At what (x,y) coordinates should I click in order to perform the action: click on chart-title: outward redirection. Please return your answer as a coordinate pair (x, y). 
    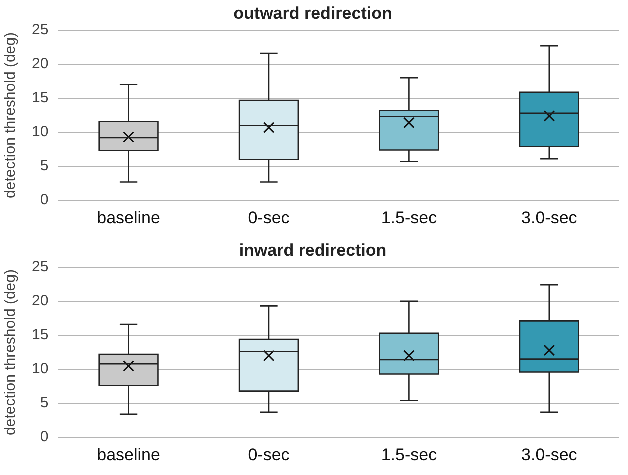
    Looking at the image, I should click on (313, 13).